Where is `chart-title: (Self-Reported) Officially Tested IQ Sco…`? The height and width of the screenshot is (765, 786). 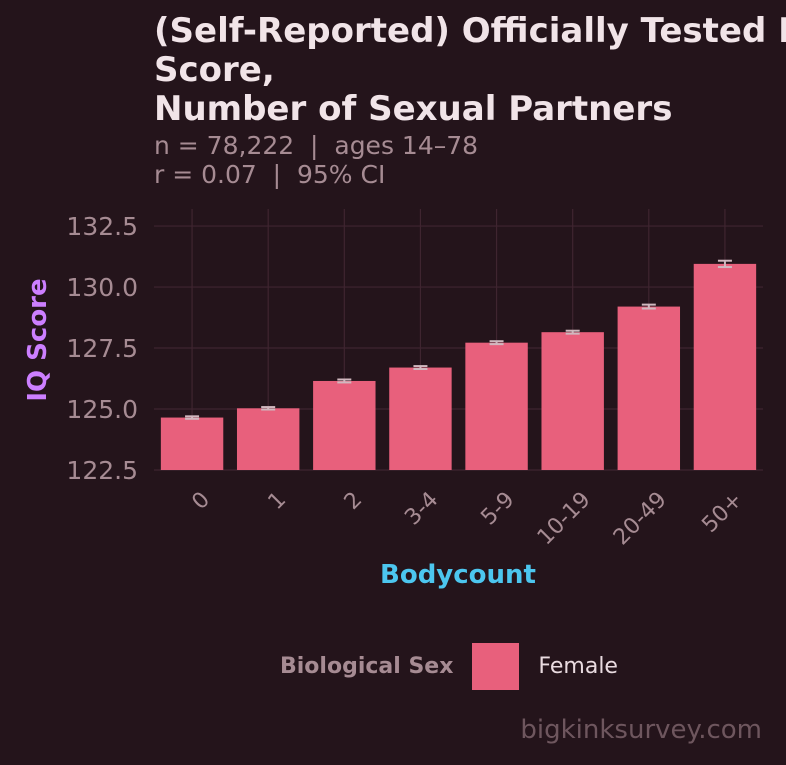 chart-title: (Self-Reported) Officially Tested IQ Sco… is located at coordinates (470, 70).